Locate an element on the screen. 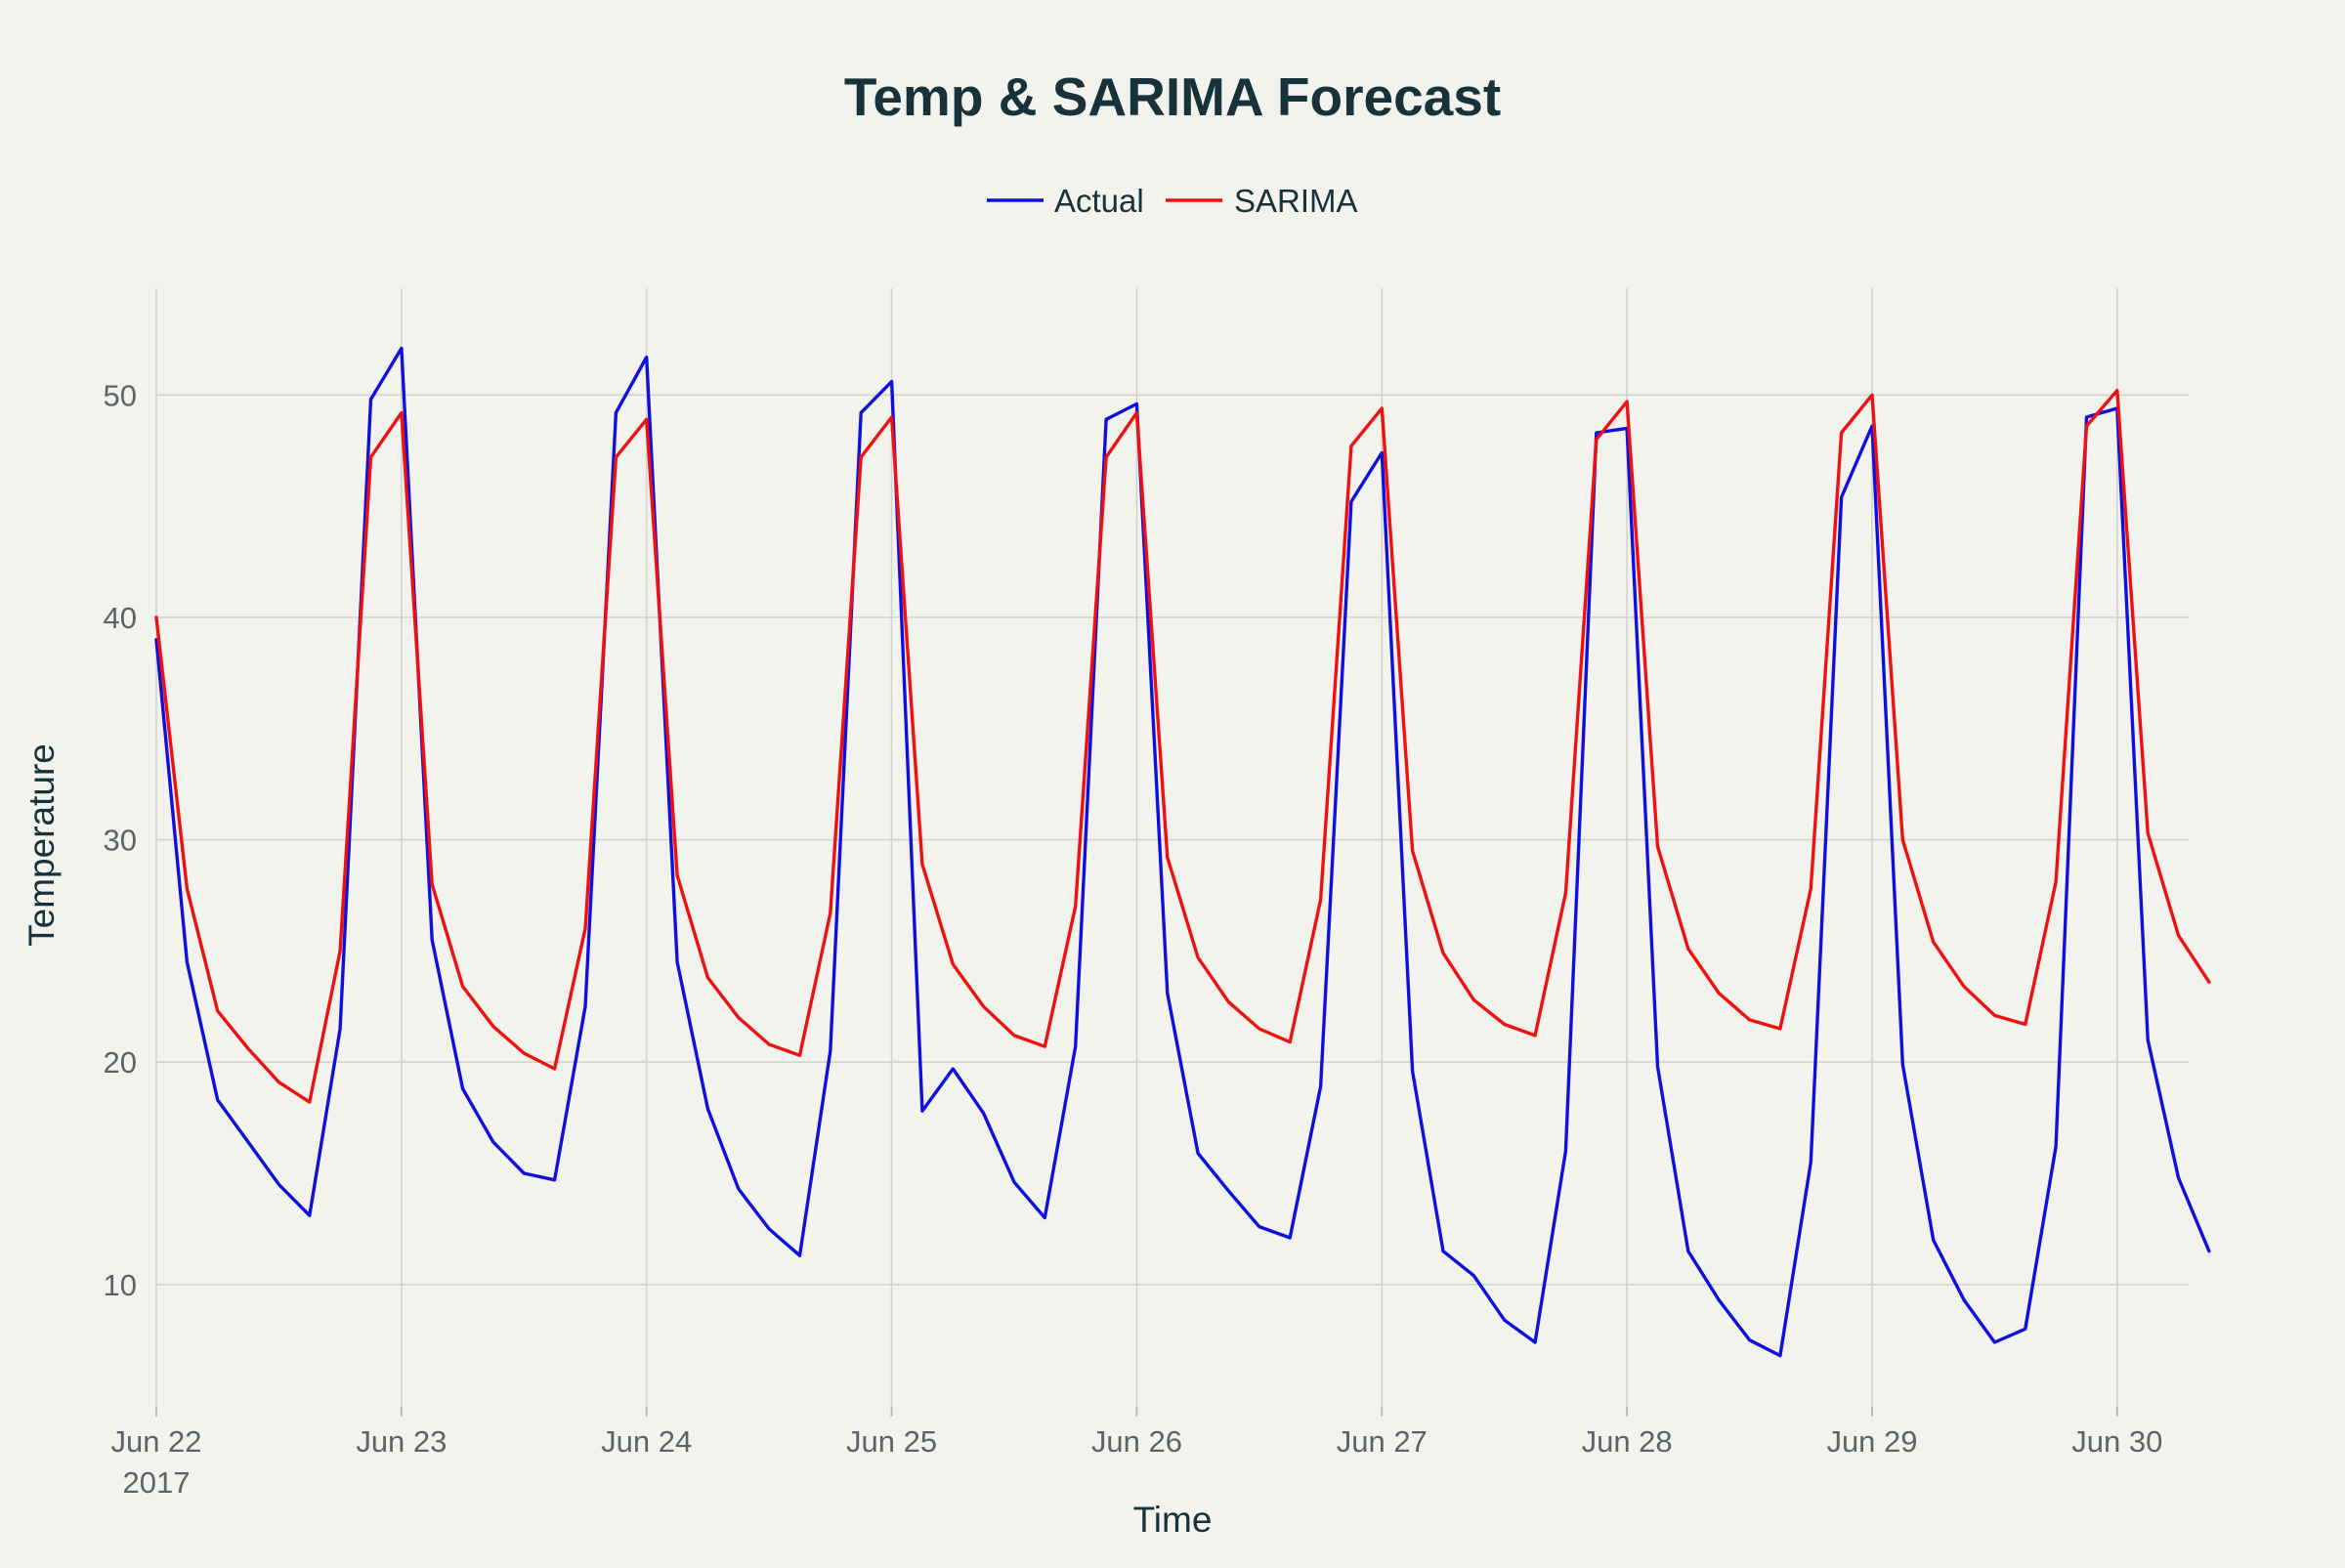  x-tick-sublabel-0: 2017 is located at coordinates (157, 1482).